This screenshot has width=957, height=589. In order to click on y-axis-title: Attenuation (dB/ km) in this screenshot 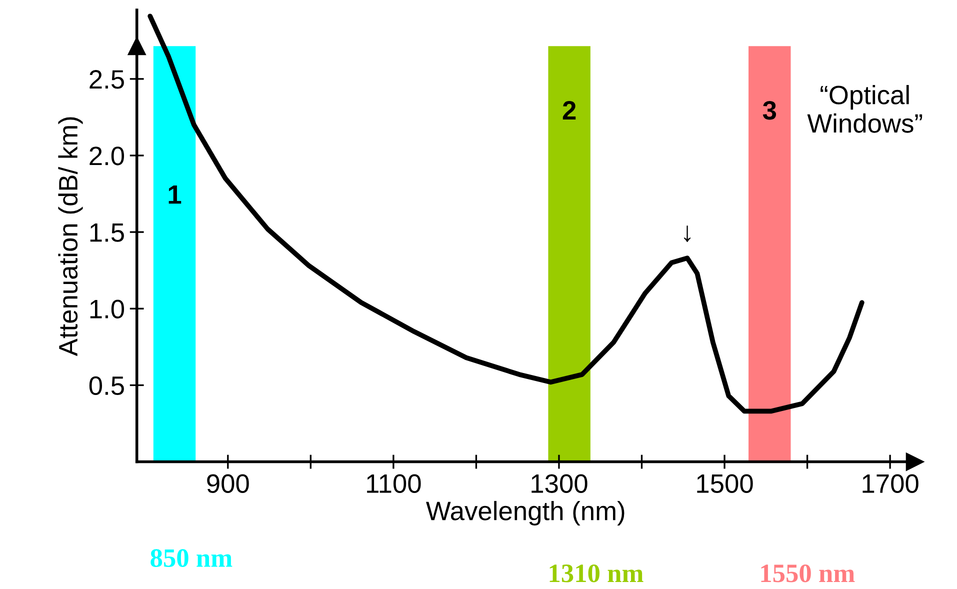, I will do `click(70, 236)`.